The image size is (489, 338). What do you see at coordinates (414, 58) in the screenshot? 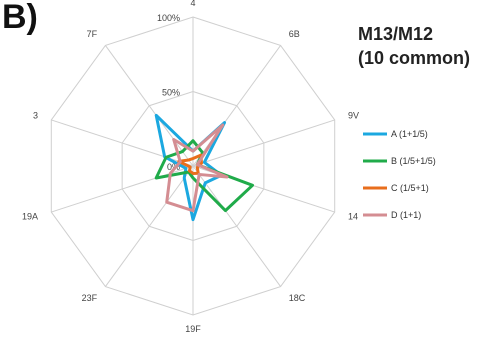
I see `chart-title-line-2: (10 common)` at bounding box center [414, 58].